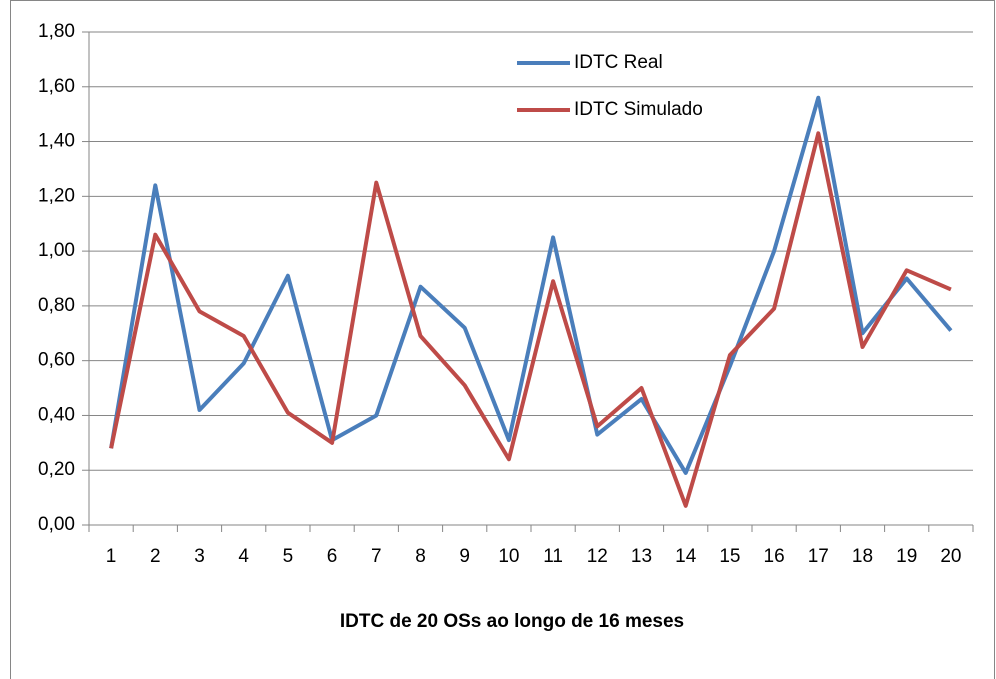 This screenshot has width=996, height=679. Describe the element at coordinates (56, 86) in the screenshot. I see `y-tick-label: 1,60` at that location.